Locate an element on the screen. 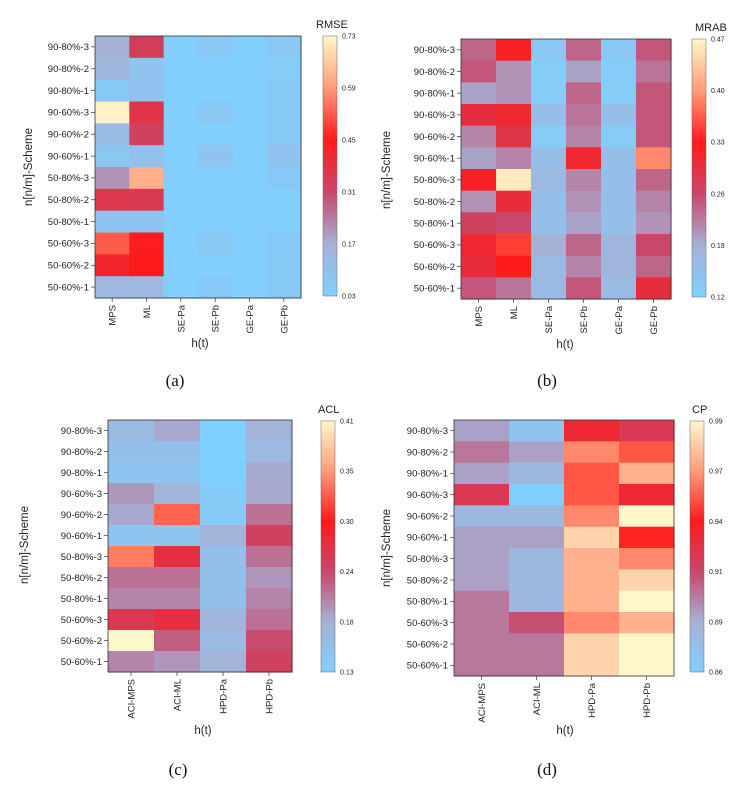 This screenshot has width=756, height=800. colorbar-tick-label: 0.35 is located at coordinates (347, 472).